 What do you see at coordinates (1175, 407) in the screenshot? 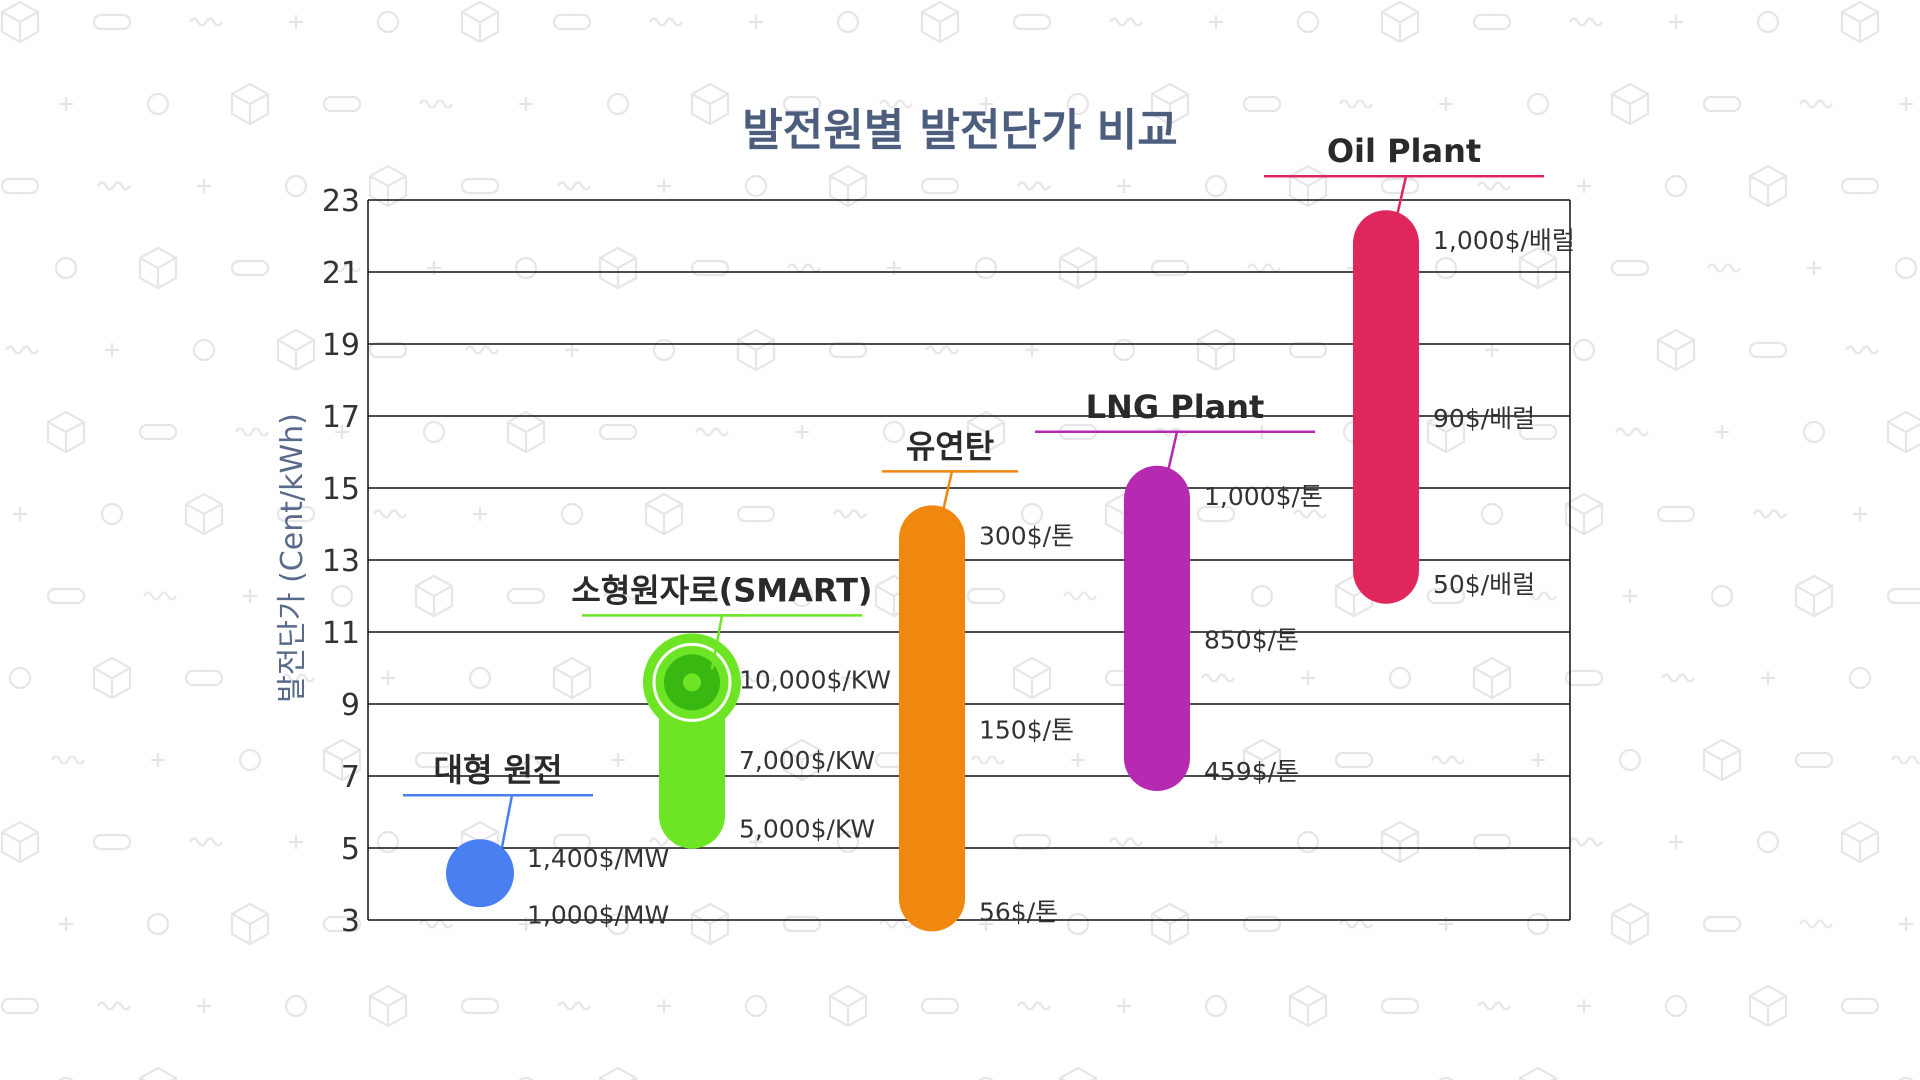
I see `series-name: LNG Plant` at bounding box center [1175, 407].